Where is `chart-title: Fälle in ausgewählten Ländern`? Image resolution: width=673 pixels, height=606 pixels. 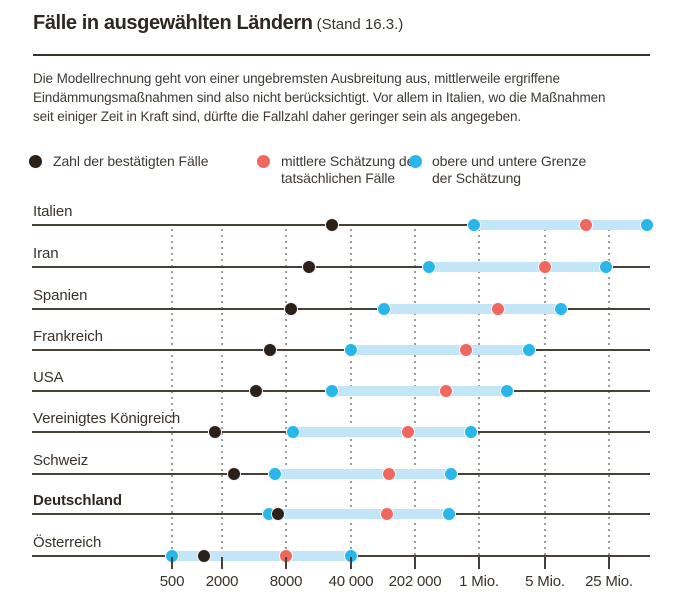 chart-title: Fälle in ausgewählten Ländern is located at coordinates (173, 23).